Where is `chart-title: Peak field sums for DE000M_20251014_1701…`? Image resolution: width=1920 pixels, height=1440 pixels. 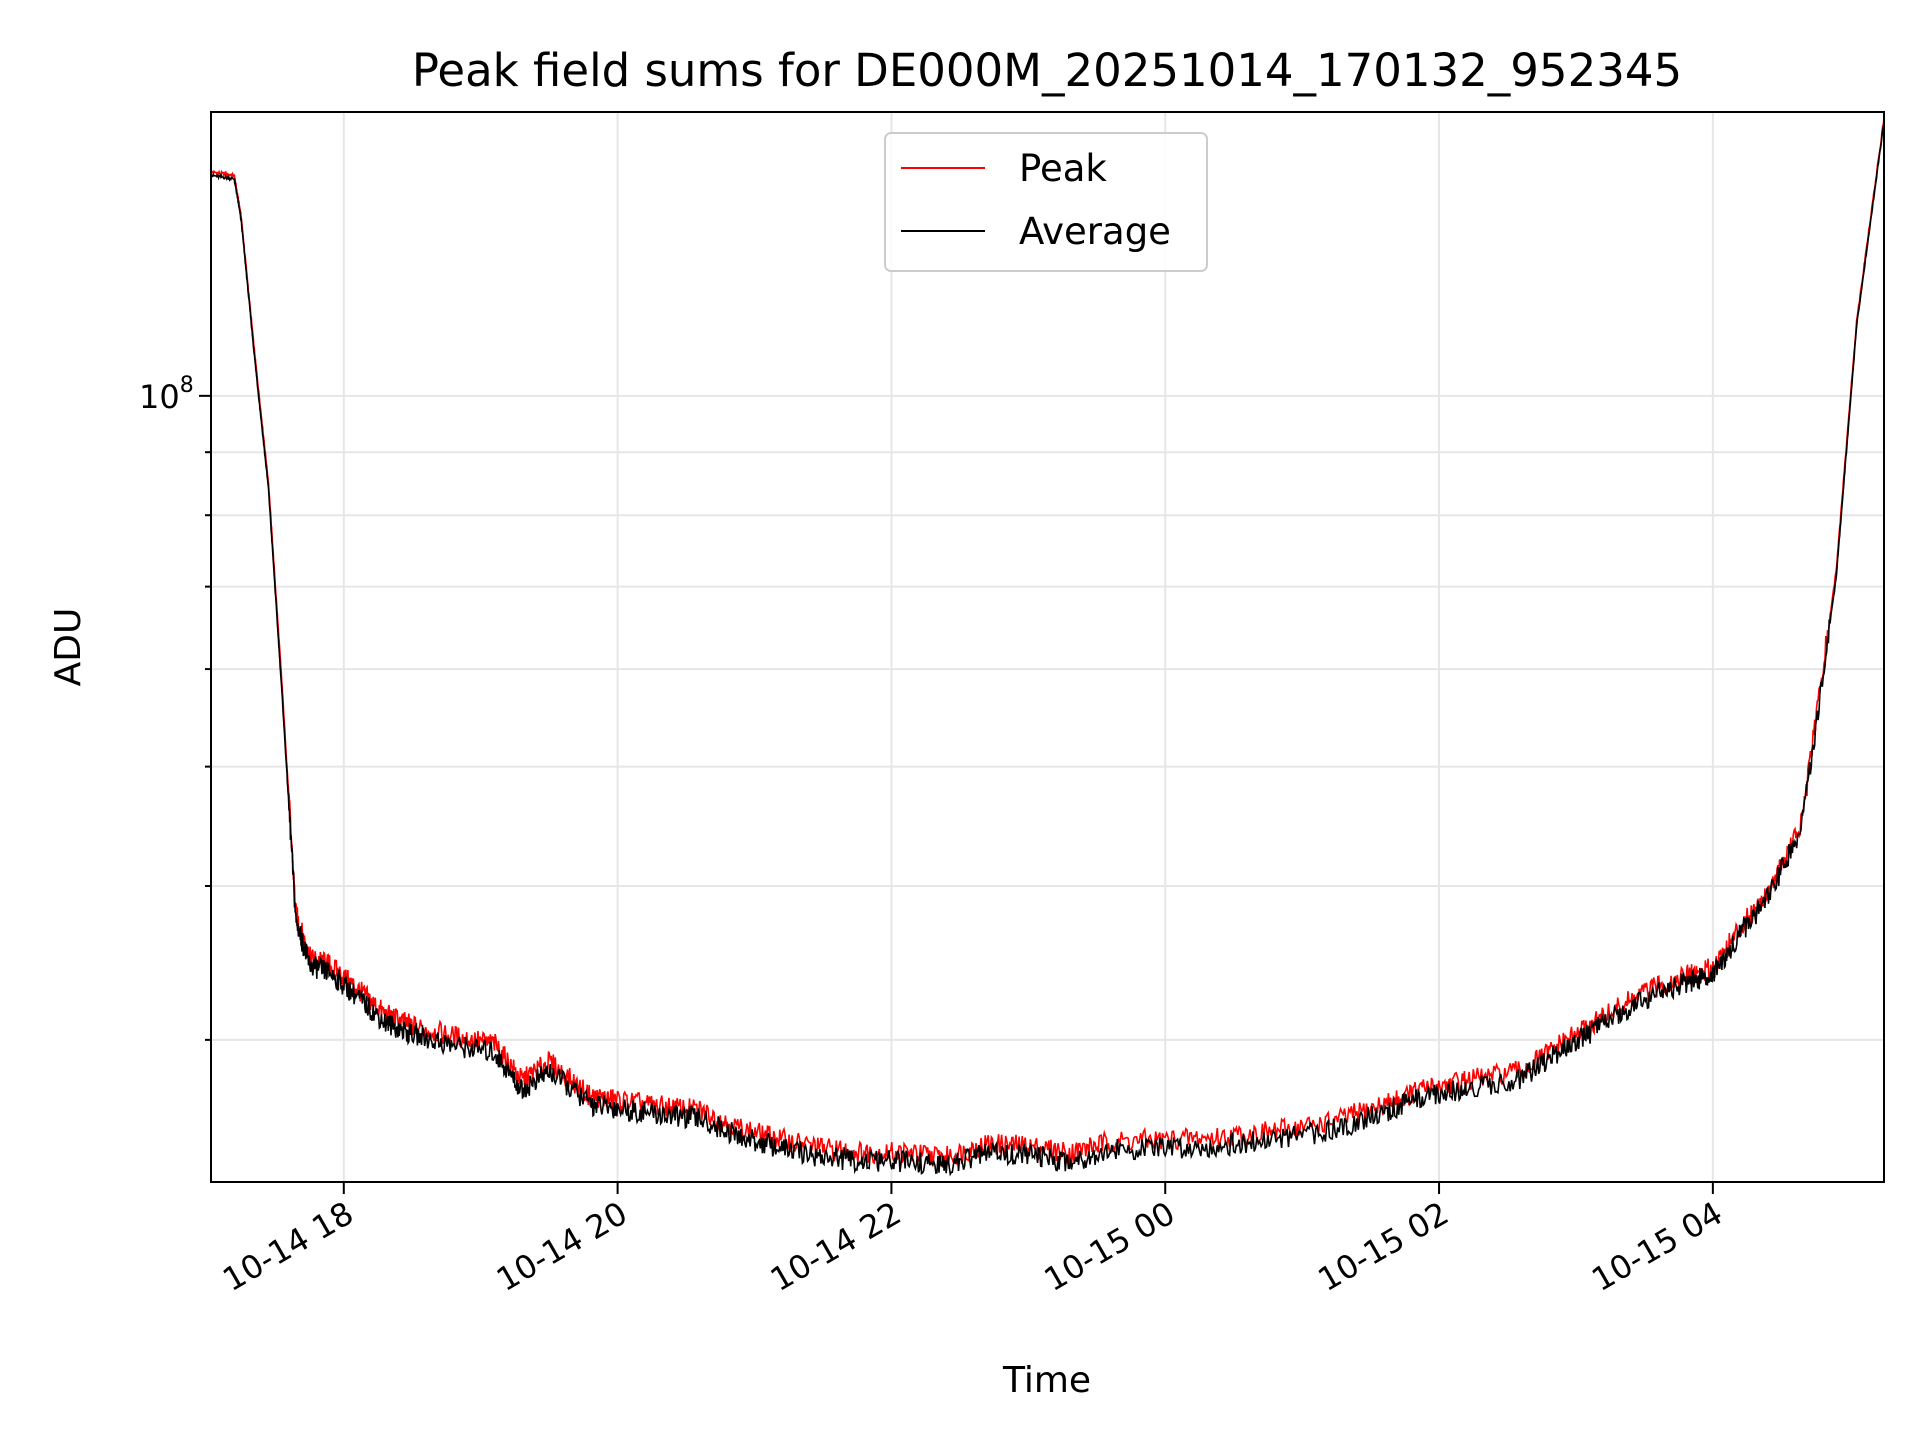 chart-title: Peak field sums for DE000M_20251014_1701… is located at coordinates (1047, 70).